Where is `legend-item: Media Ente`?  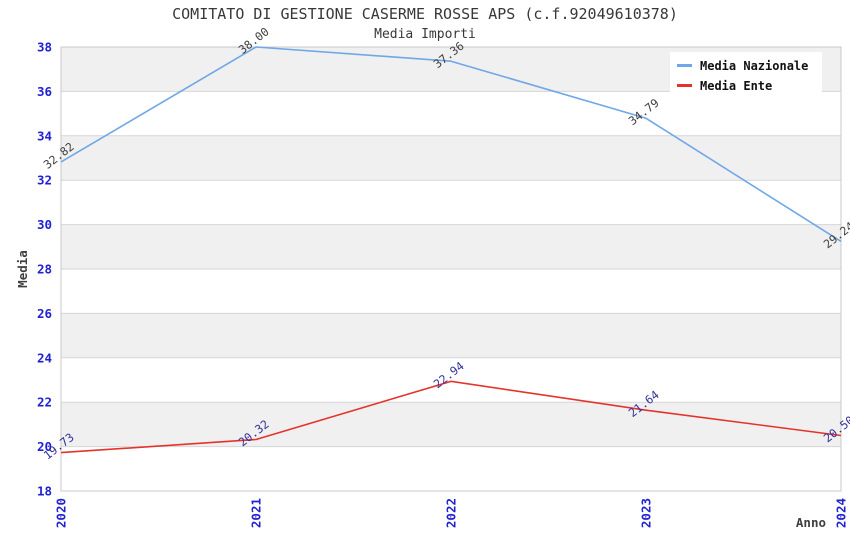
legend-item: Media Ente is located at coordinates (746, 86).